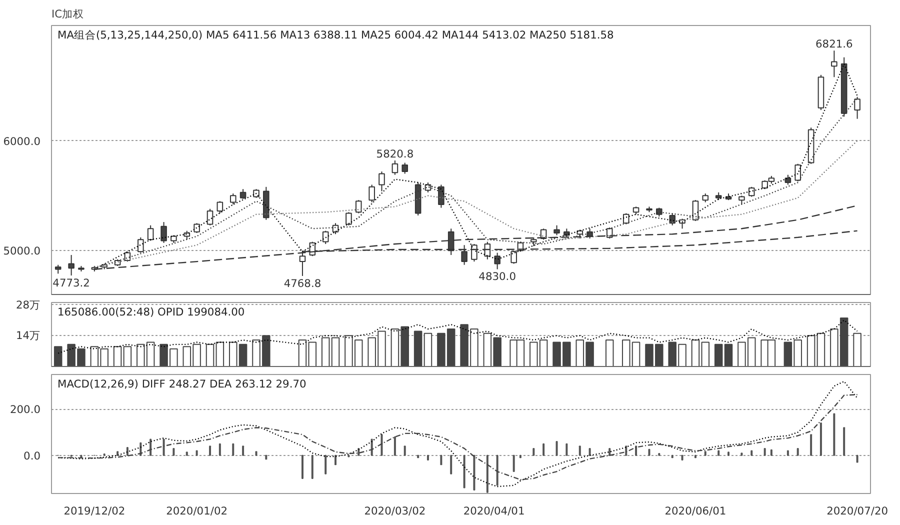 The width and height of the screenshot is (900, 525). Describe the element at coordinates (835, 44) in the screenshot. I see `annotation: 6821.6` at that location.